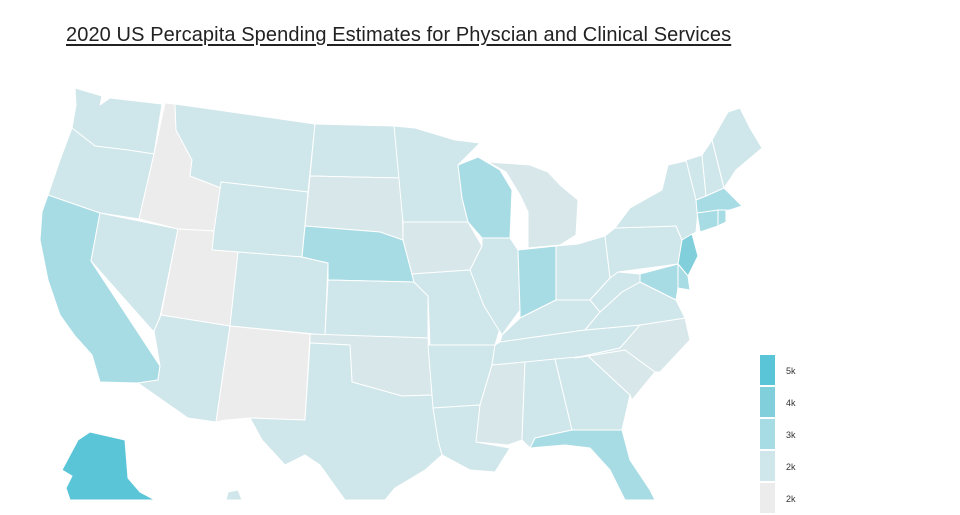  What do you see at coordinates (245, 148) in the screenshot?
I see `state-MT` at bounding box center [245, 148].